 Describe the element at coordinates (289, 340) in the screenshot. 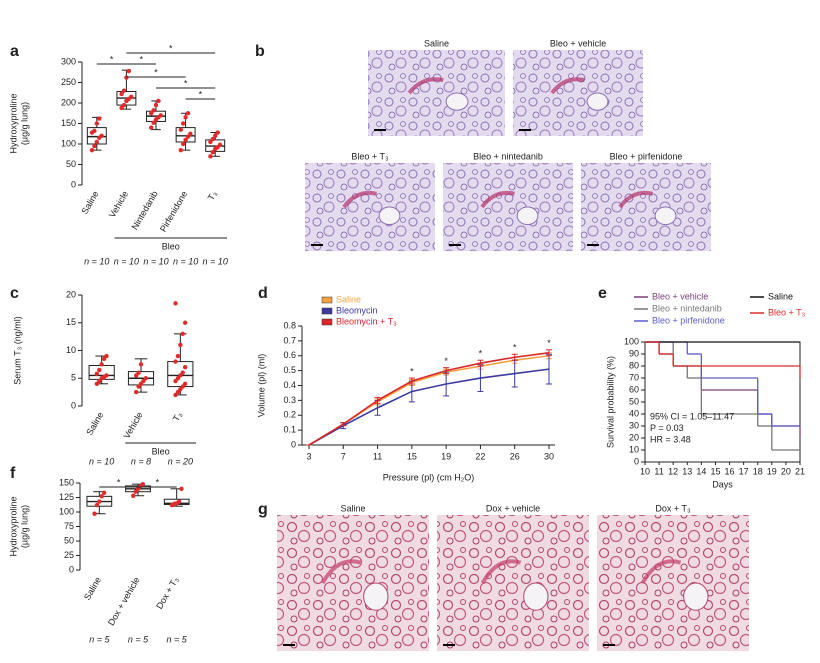

I see `y-tick-label: 0.7` at that location.